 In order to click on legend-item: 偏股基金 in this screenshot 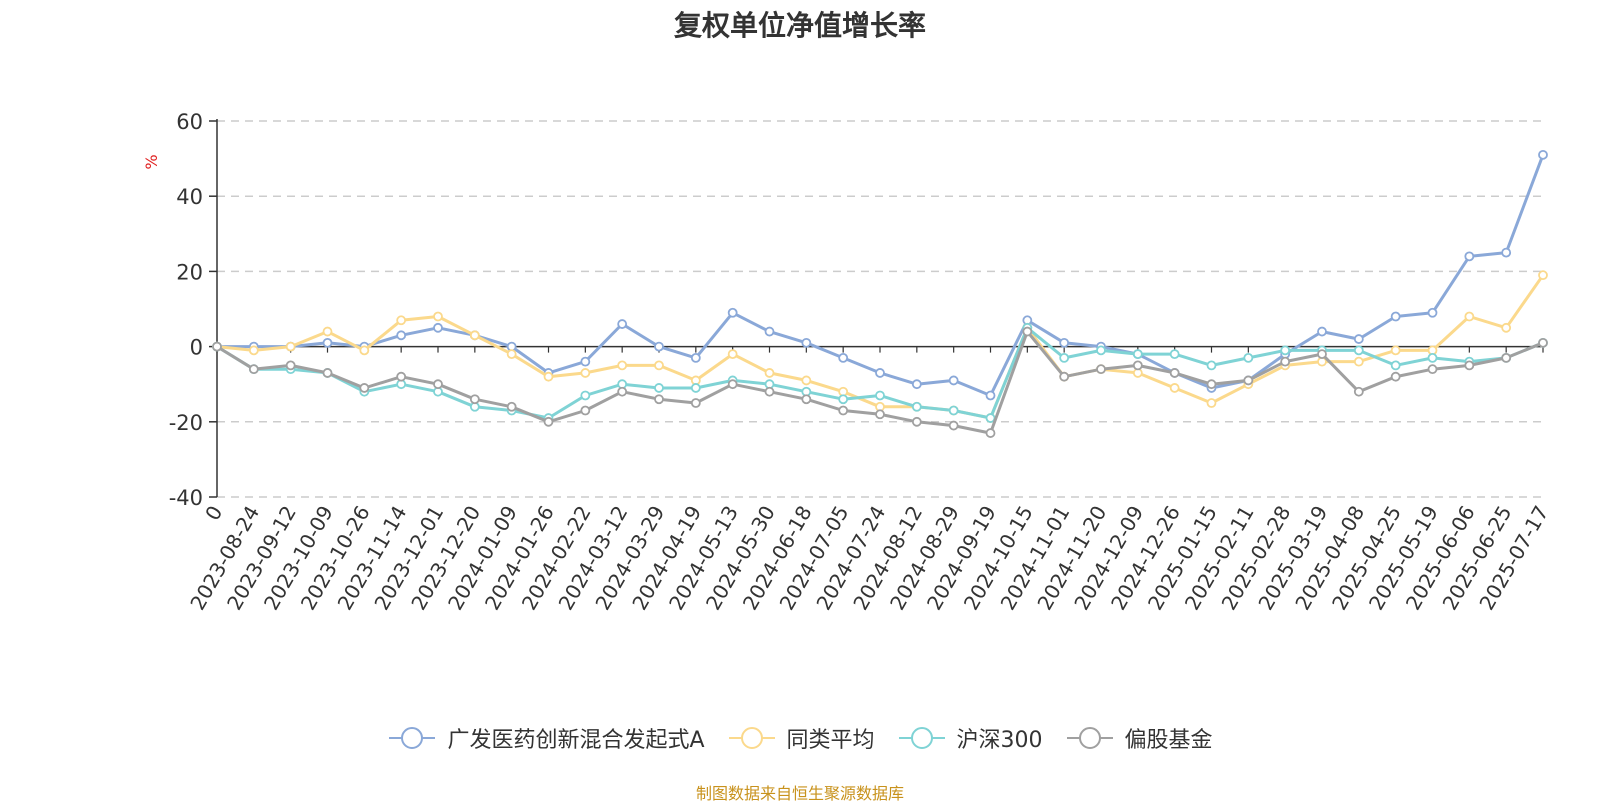, I will do `click(1139, 738)`.